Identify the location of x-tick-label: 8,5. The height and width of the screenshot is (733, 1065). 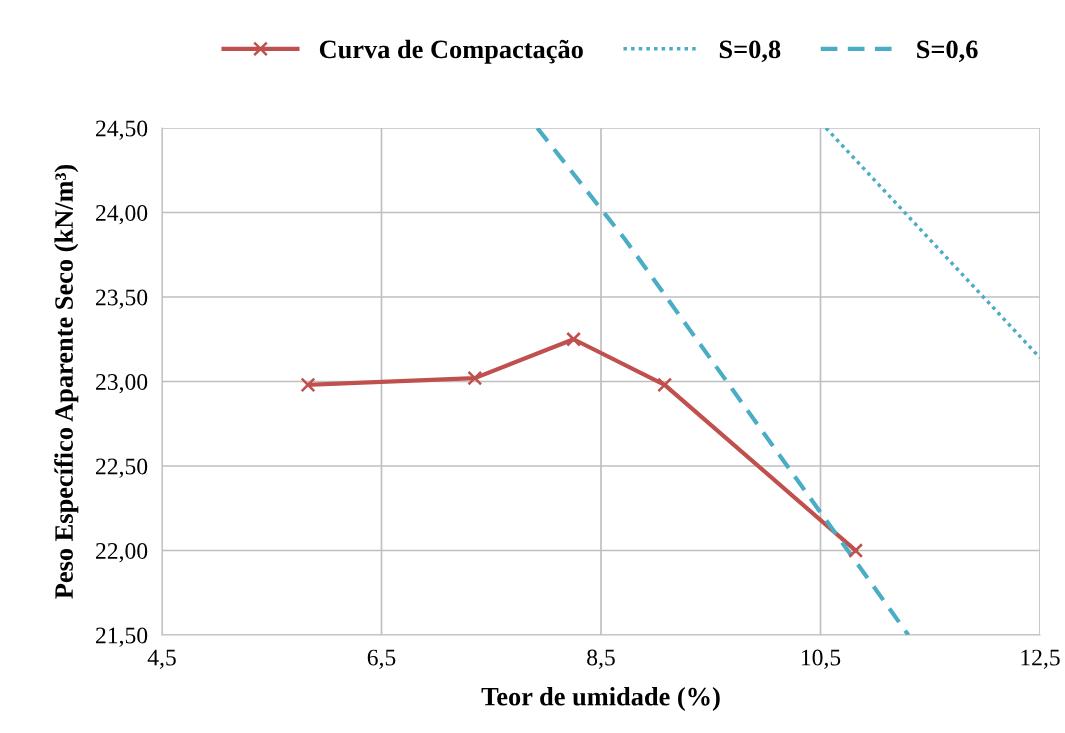
(601, 659).